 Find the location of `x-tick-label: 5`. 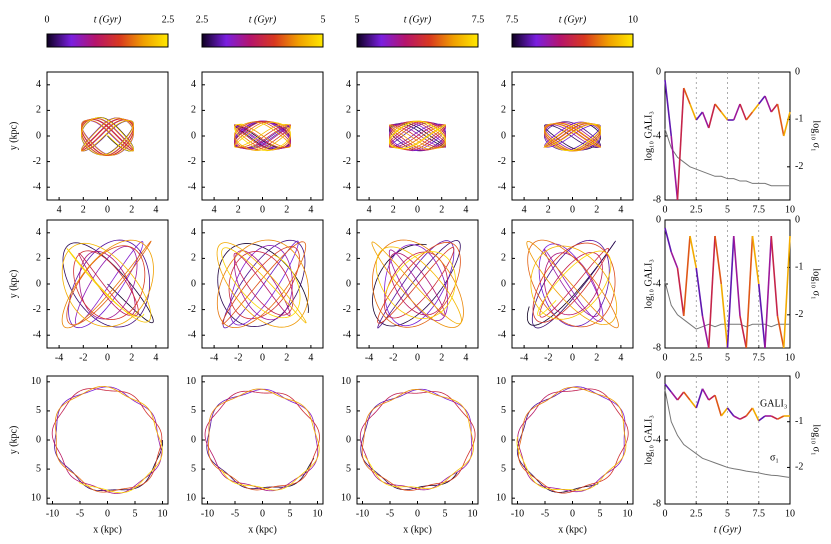

x-tick-label: 5 is located at coordinates (727, 357).